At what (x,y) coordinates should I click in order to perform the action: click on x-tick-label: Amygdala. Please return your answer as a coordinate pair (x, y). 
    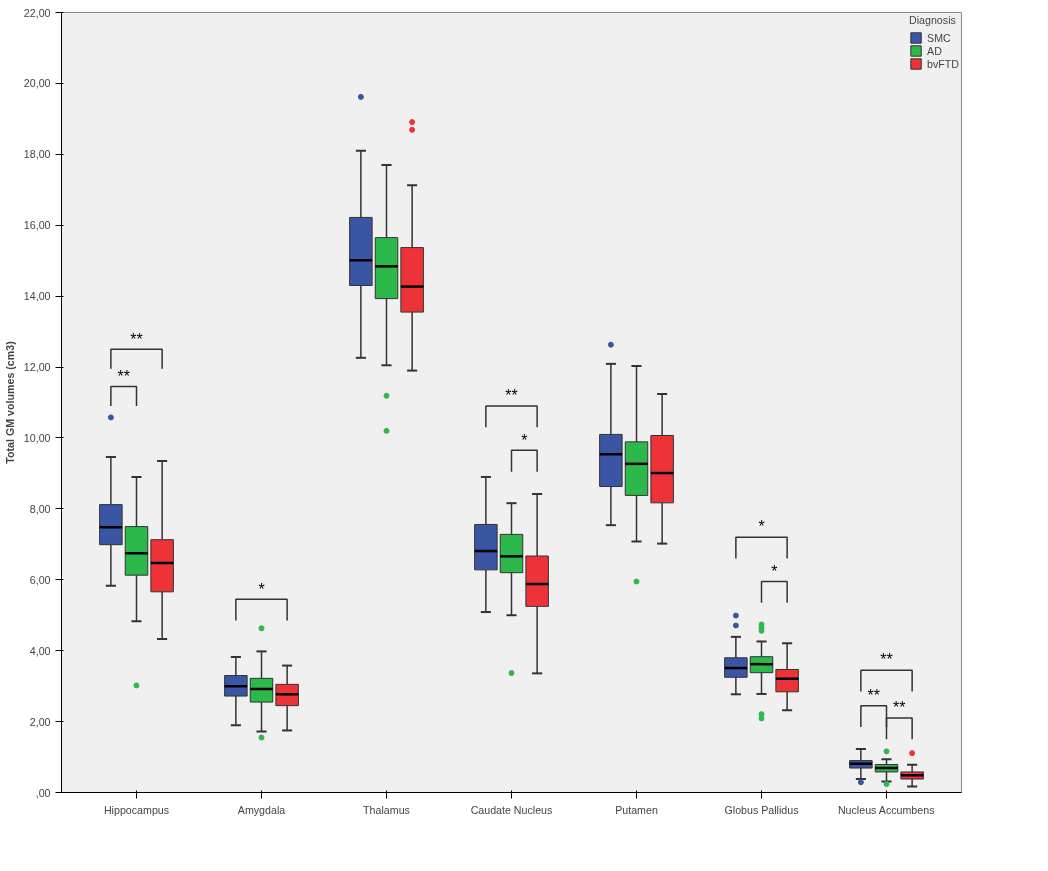
    Looking at the image, I should click on (261, 809).